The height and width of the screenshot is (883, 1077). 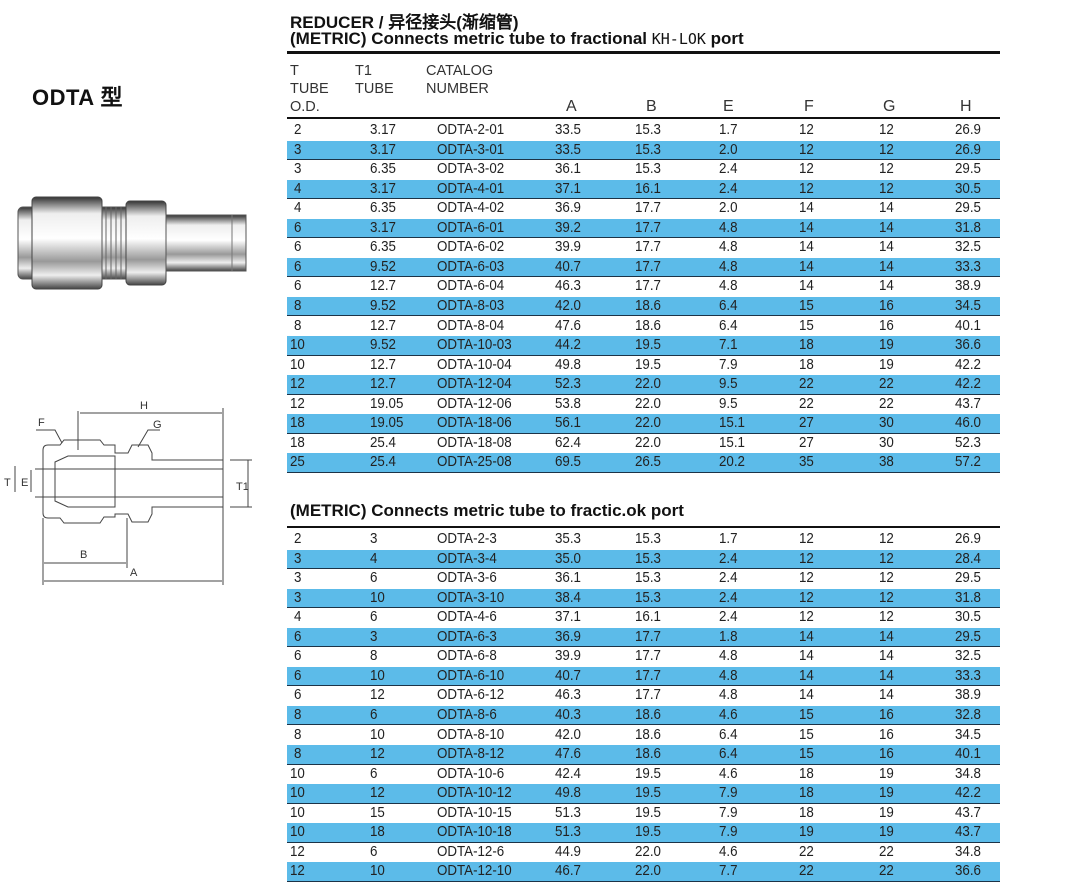 I want to click on cell-catalog-number: ODTA-6-12, so click(x=471, y=695).